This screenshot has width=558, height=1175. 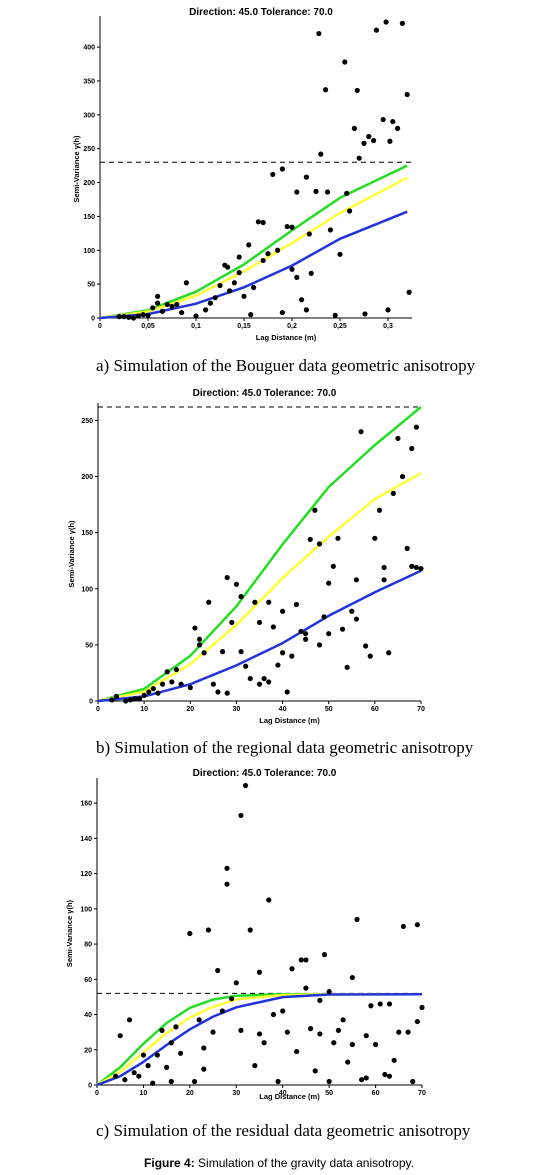 I want to click on chart-a-x-axis-label: Lag Distance (m), so click(x=286, y=337).